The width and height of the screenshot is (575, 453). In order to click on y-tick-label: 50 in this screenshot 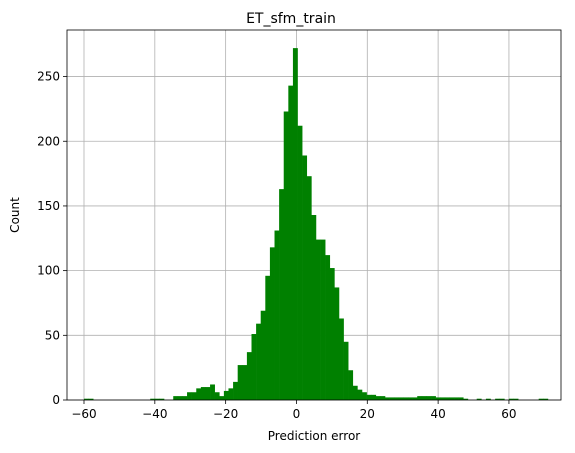, I will do `click(52, 335)`.